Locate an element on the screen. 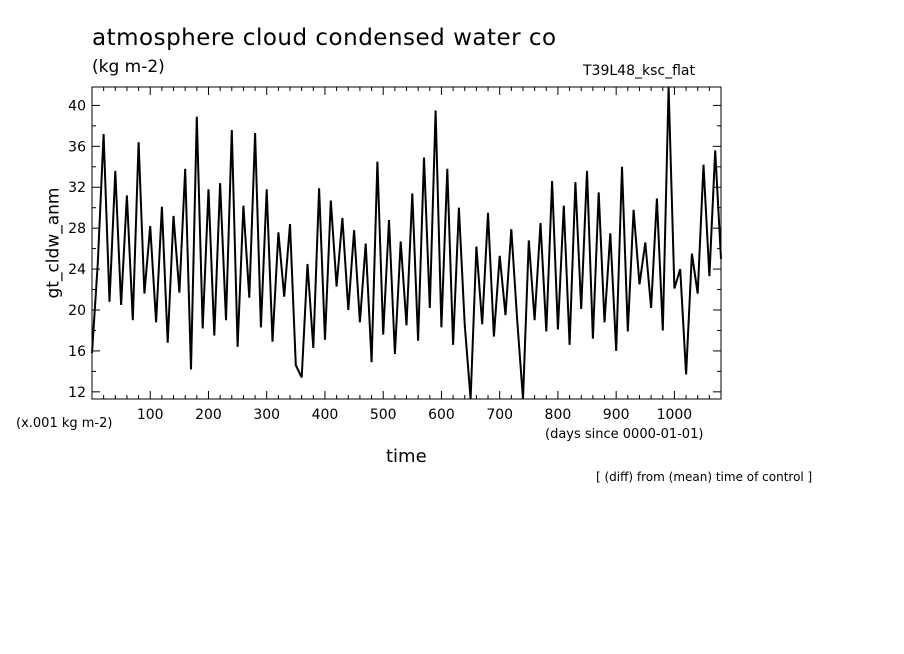 This screenshot has width=904, height=654. x-tick-label: 1000 is located at coordinates (675, 415).